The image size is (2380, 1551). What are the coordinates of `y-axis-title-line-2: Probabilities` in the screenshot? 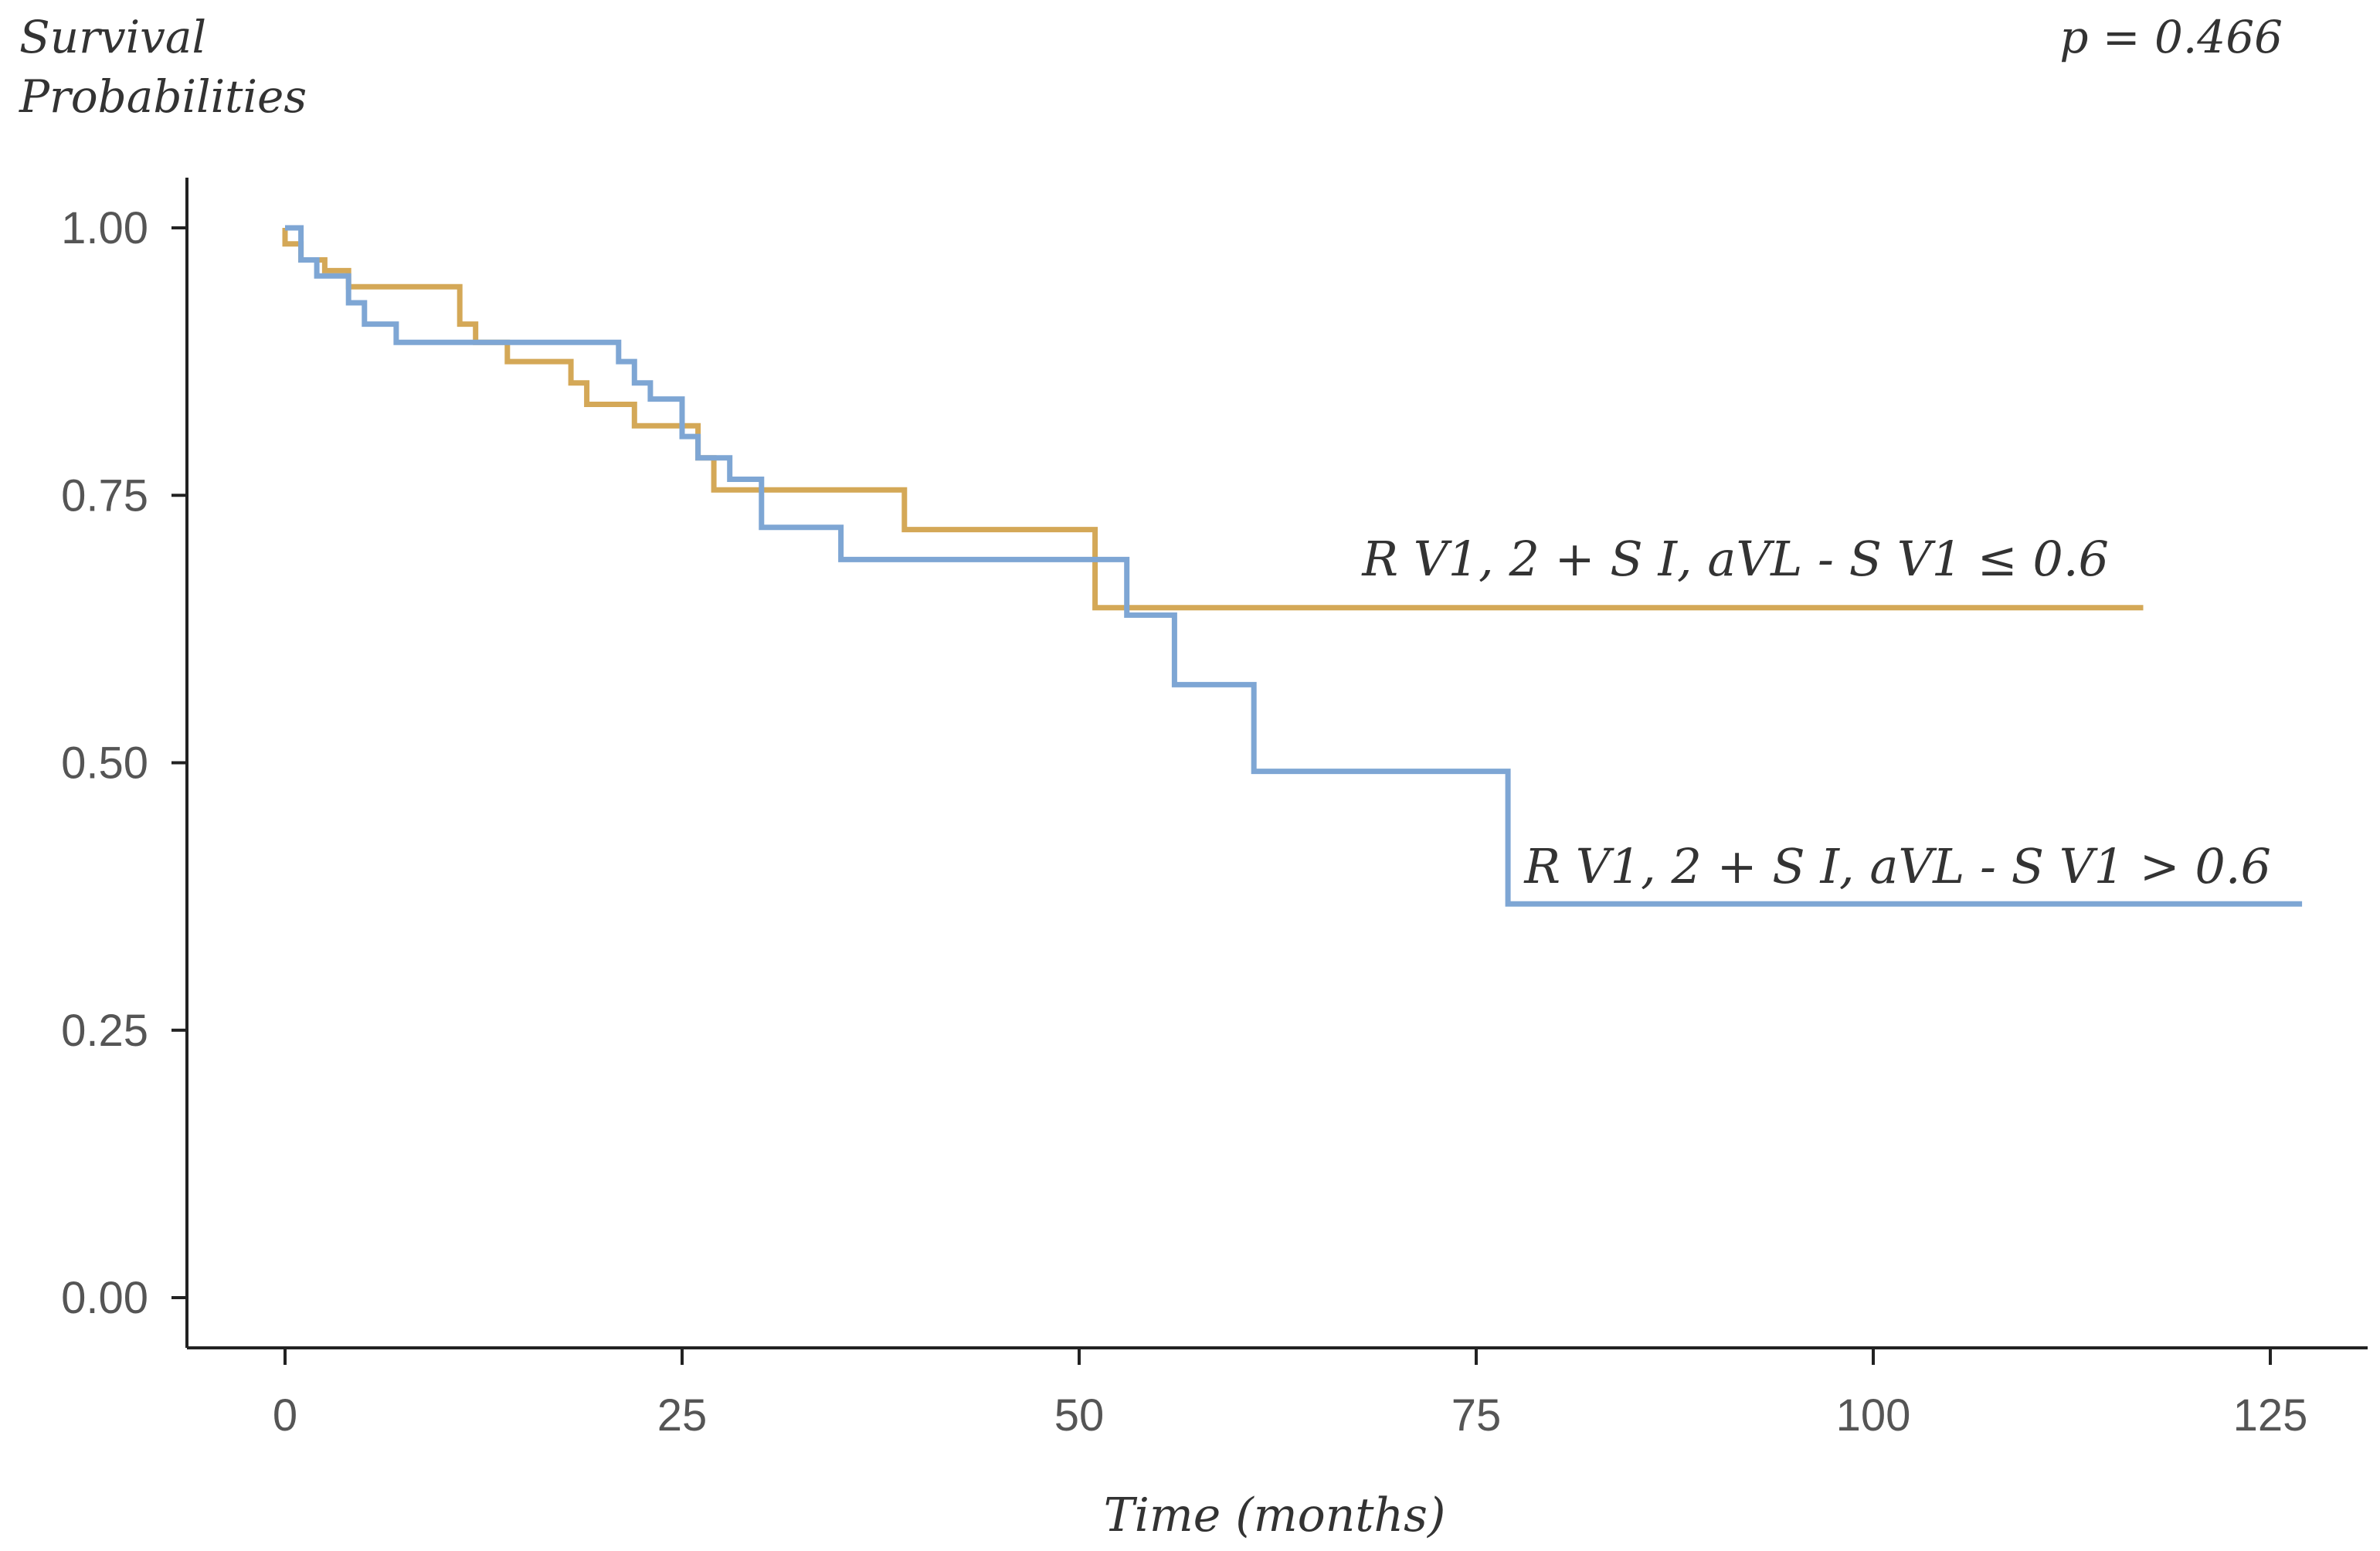 It's located at (163, 96).